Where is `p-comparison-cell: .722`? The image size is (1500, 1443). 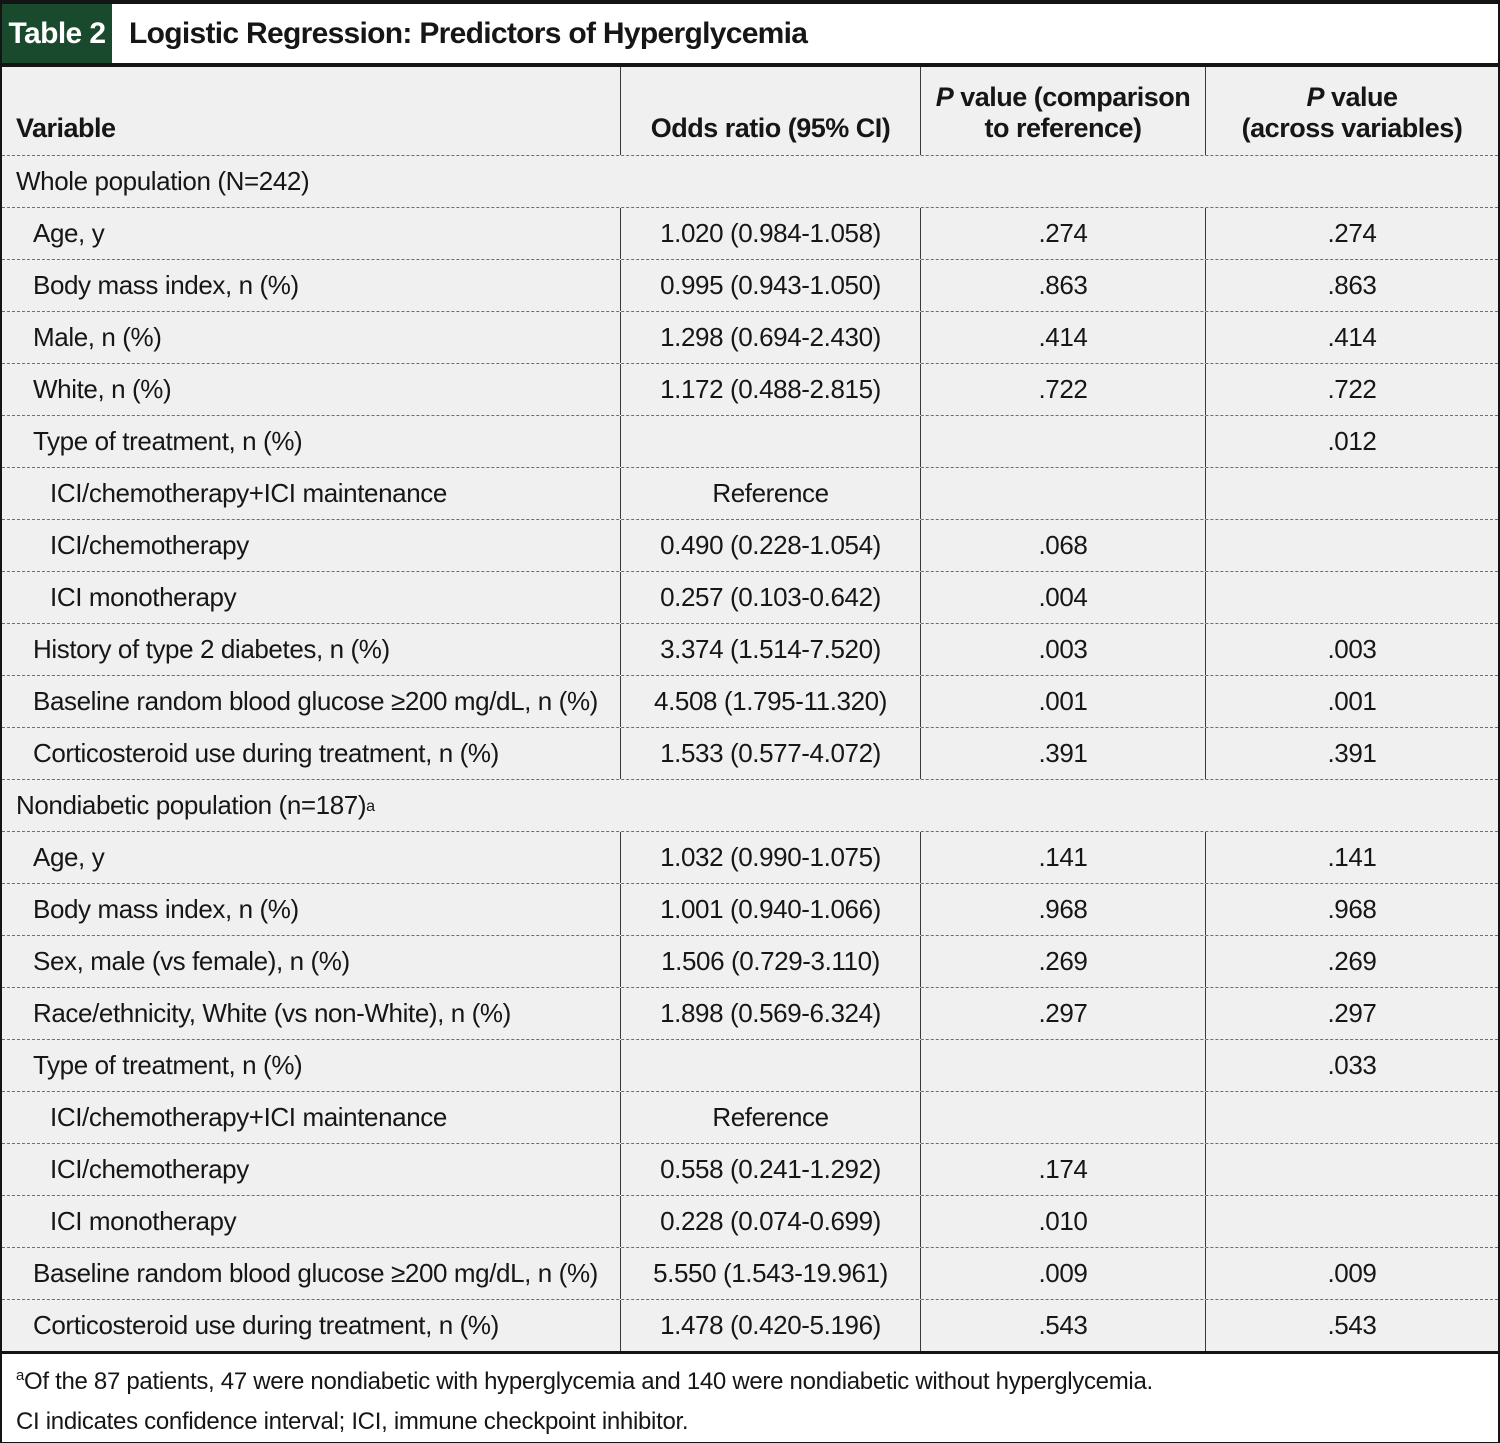
p-comparison-cell: .722 is located at coordinates (1062, 389).